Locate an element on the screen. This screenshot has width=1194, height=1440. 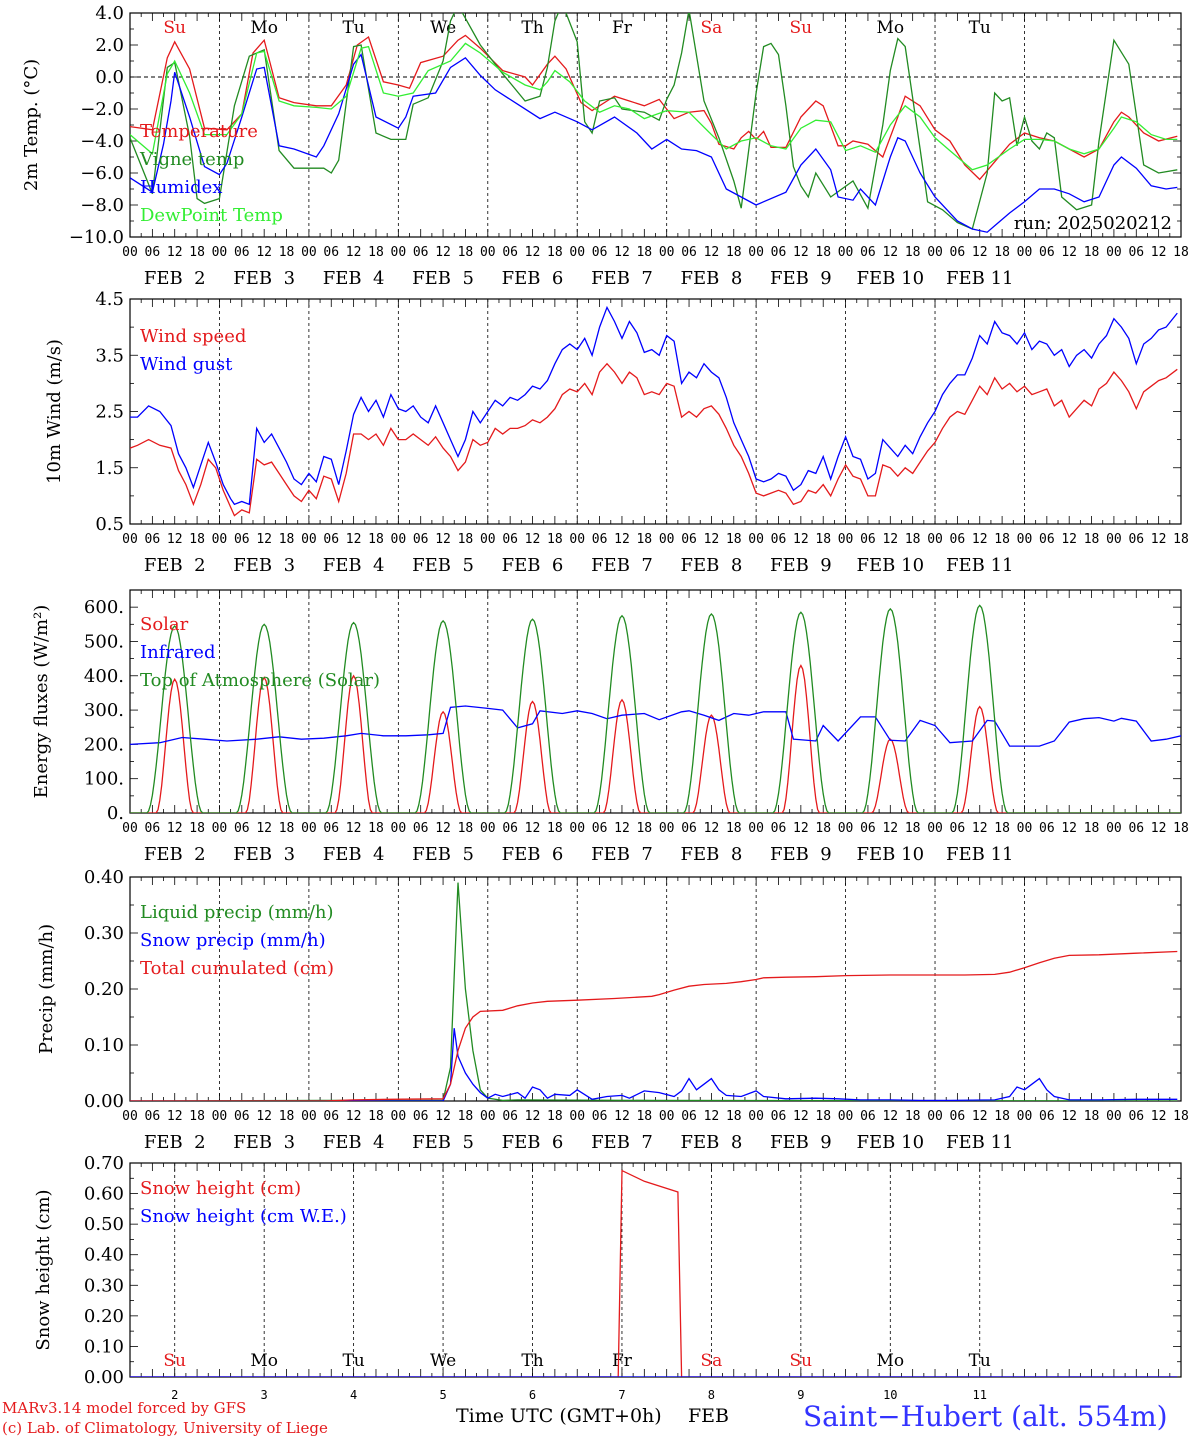
model-credit: MARv3.14 model forced by GFS is located at coordinates (124, 1408).